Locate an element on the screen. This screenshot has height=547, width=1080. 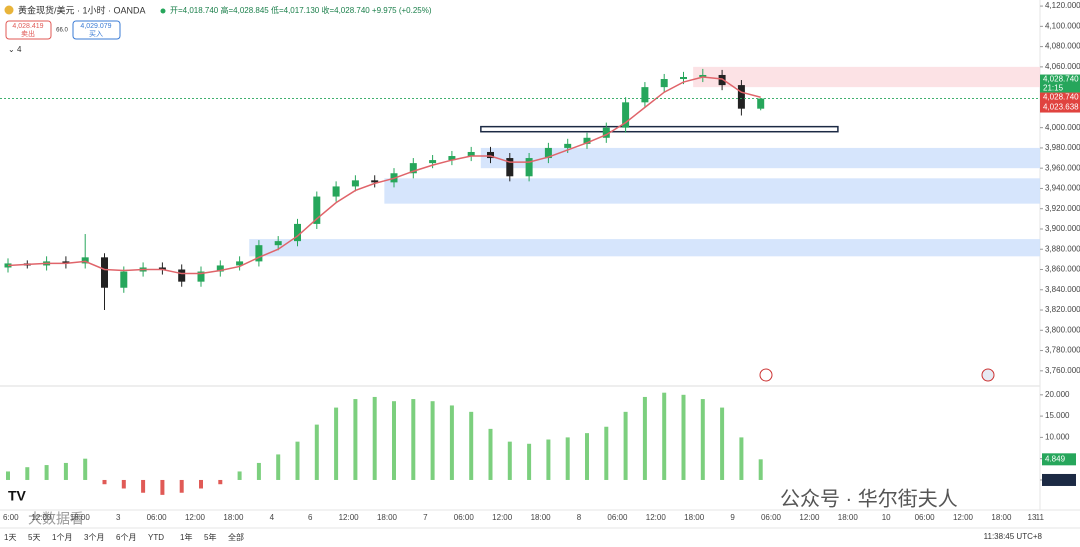
clock: 11:38:45 UTC+8 is located at coordinates (1013, 536).